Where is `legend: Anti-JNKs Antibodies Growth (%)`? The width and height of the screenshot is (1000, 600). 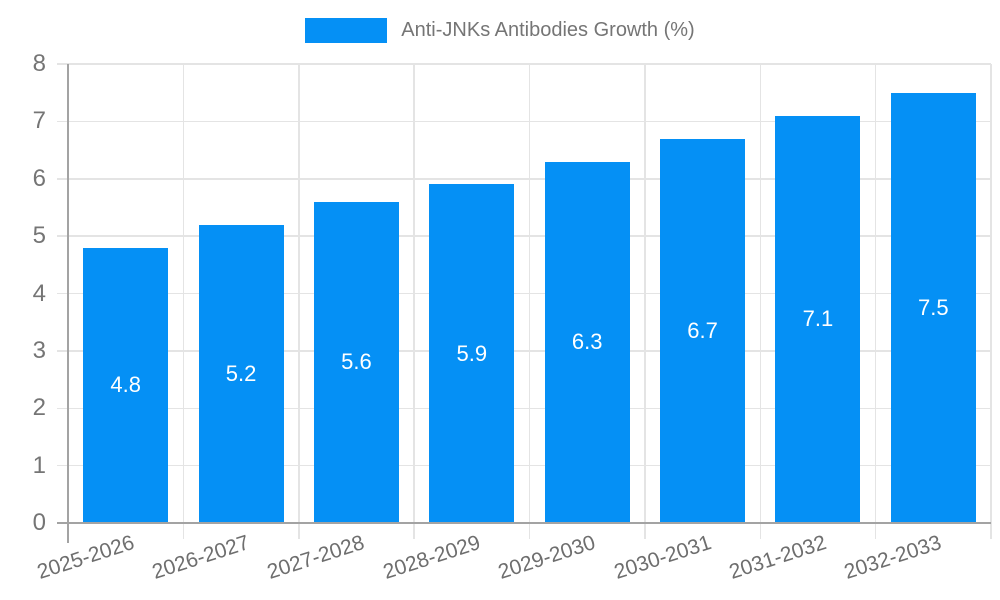 legend: Anti-JNKs Antibodies Growth (%) is located at coordinates (500, 30).